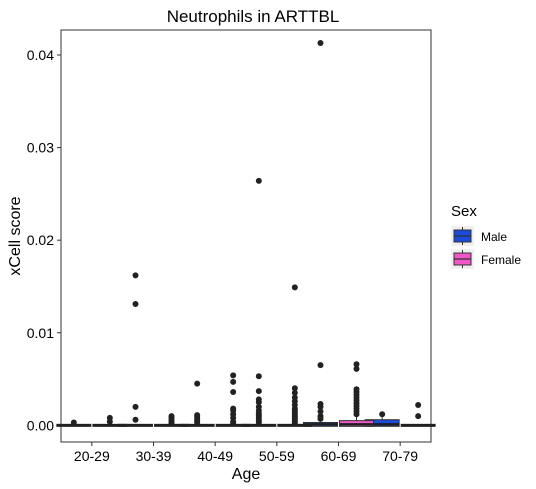 This screenshot has width=536, height=489. Describe the element at coordinates (400, 456) in the screenshot. I see `x-tick-label: 70-79` at that location.